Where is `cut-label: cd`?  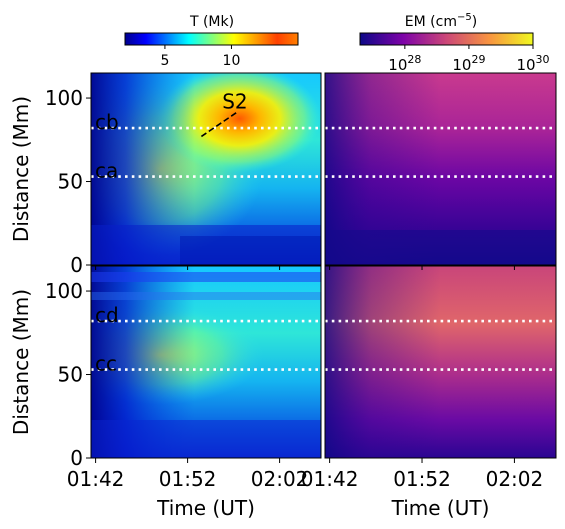 cut-label: cd is located at coordinates (107, 315).